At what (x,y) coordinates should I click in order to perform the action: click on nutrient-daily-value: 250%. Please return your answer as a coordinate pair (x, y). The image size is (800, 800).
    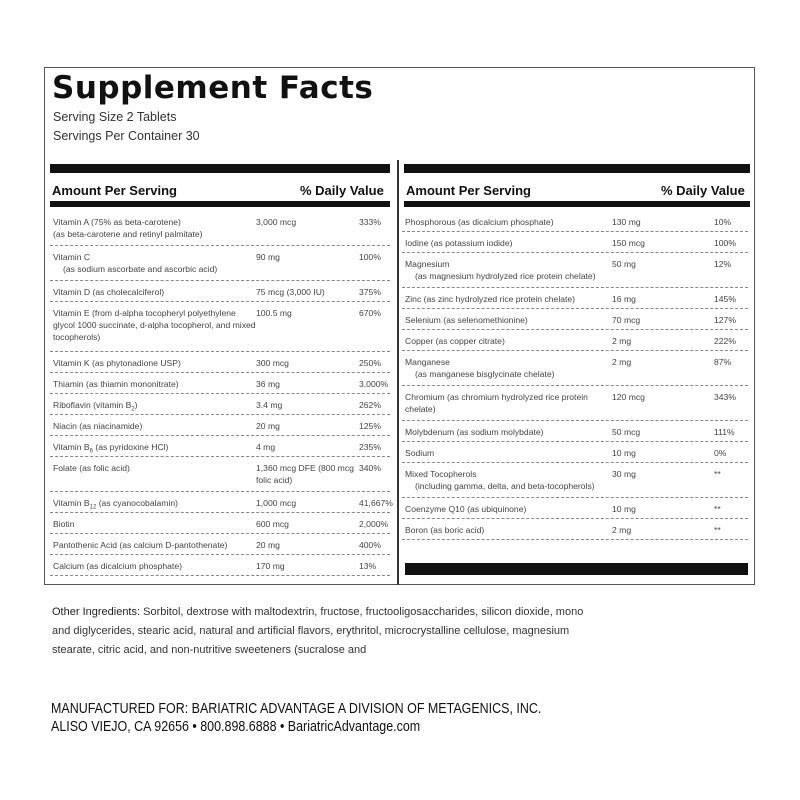
    Looking at the image, I should click on (370, 363).